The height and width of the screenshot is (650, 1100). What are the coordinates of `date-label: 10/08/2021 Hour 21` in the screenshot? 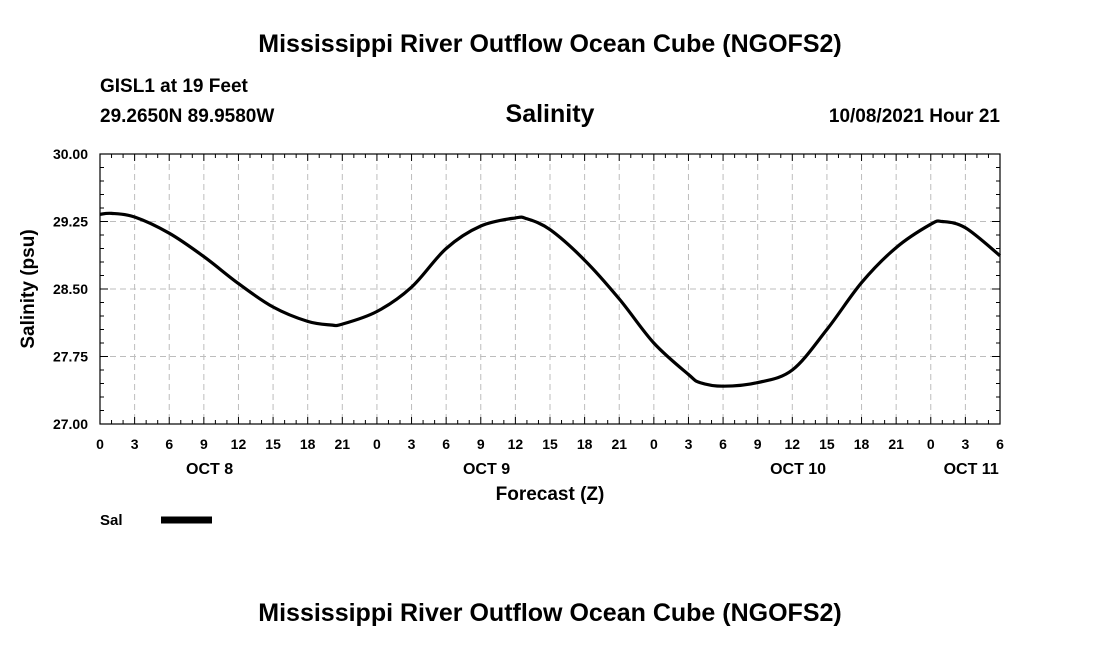 It's located at (914, 116).